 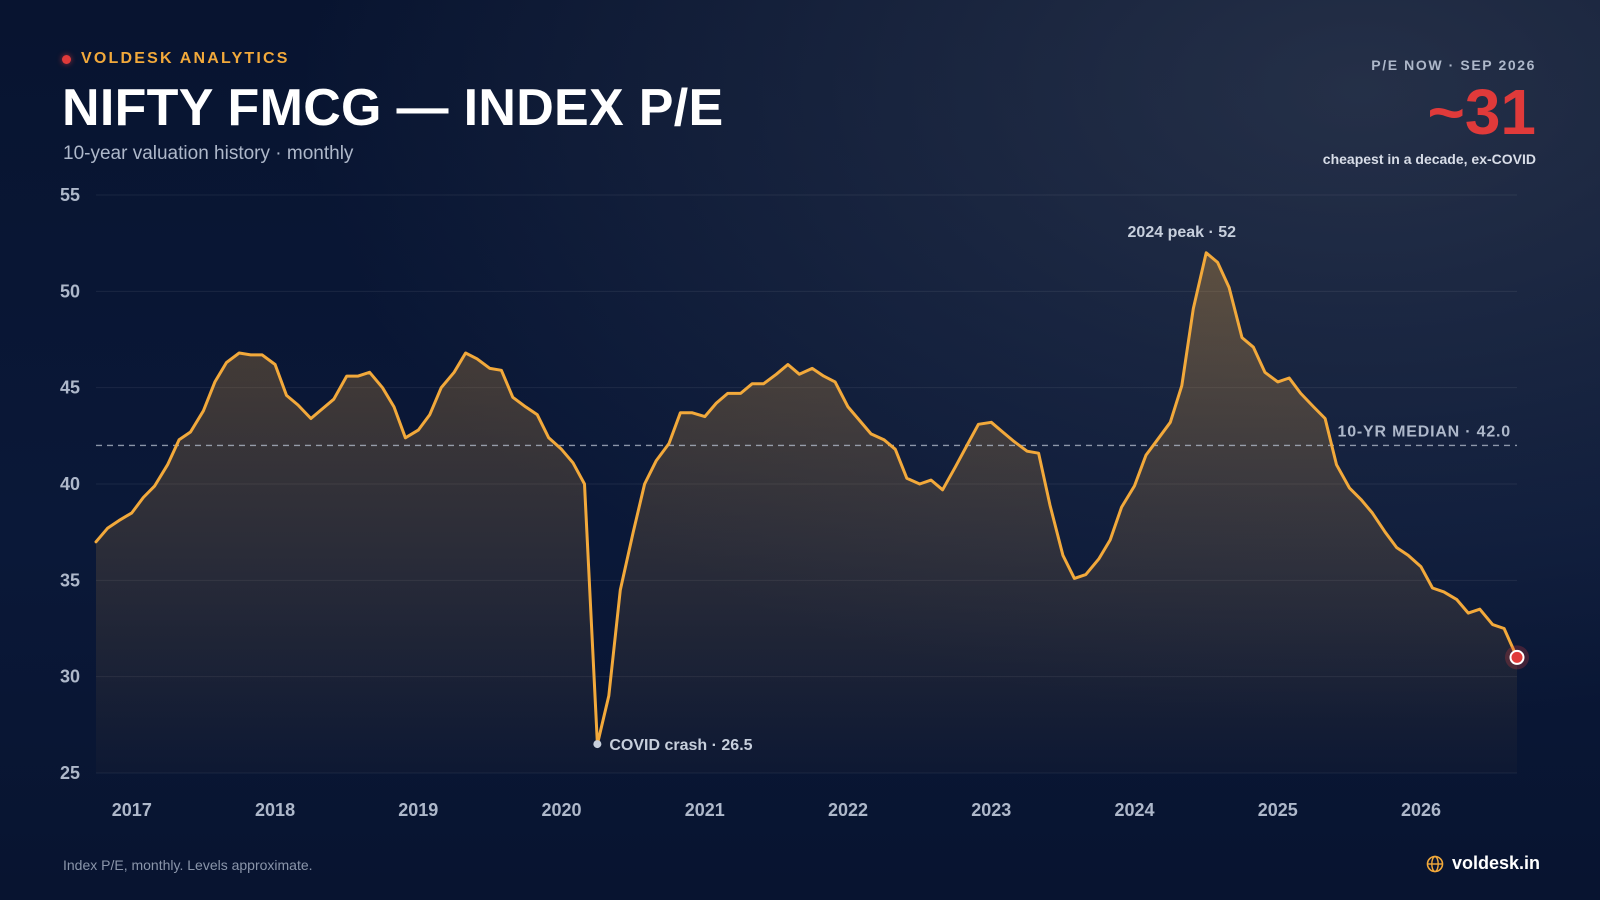 I want to click on x-tick-label: 2019, so click(x=418, y=810).